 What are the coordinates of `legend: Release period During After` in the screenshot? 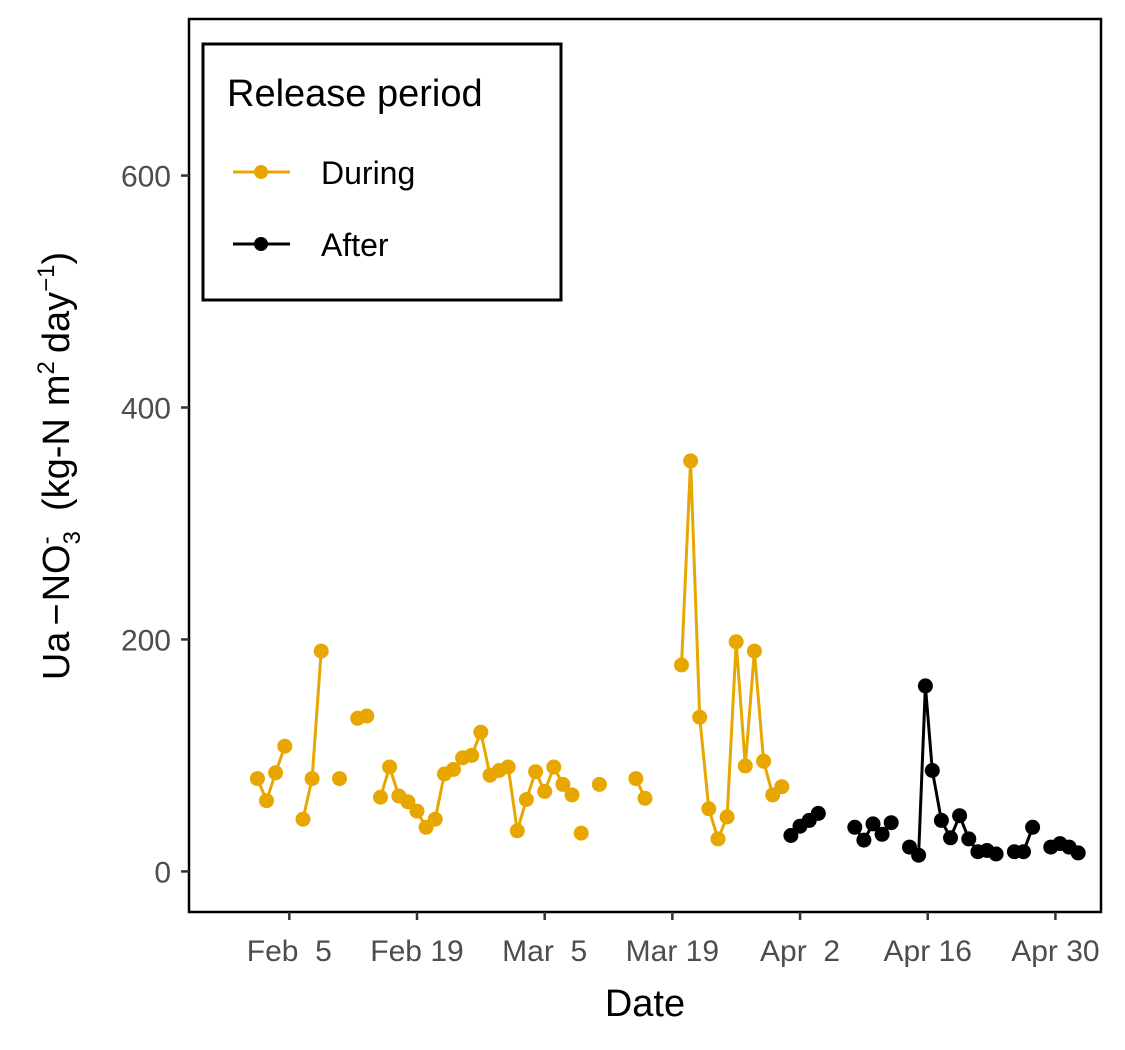 It's located at (382, 172).